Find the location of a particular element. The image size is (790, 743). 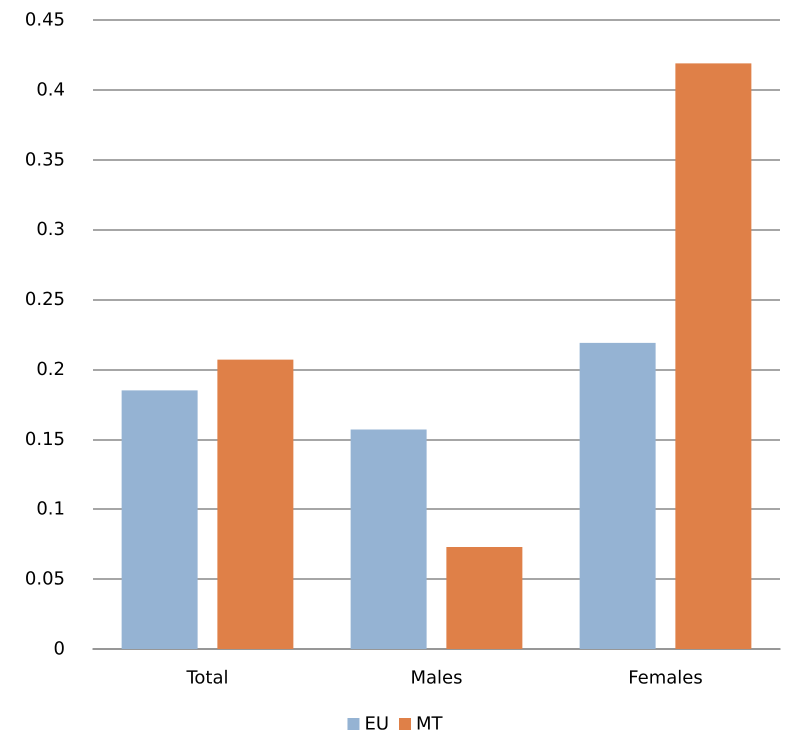

y-tick-label: 0 is located at coordinates (59, 649).